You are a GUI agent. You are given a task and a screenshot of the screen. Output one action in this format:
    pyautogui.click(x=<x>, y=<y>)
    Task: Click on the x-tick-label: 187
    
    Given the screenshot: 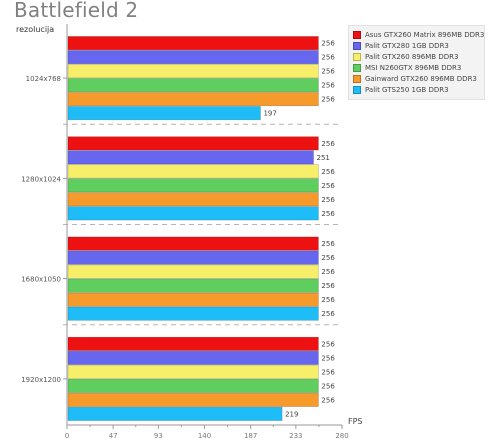 What is the action you would take?
    pyautogui.click(x=250, y=436)
    